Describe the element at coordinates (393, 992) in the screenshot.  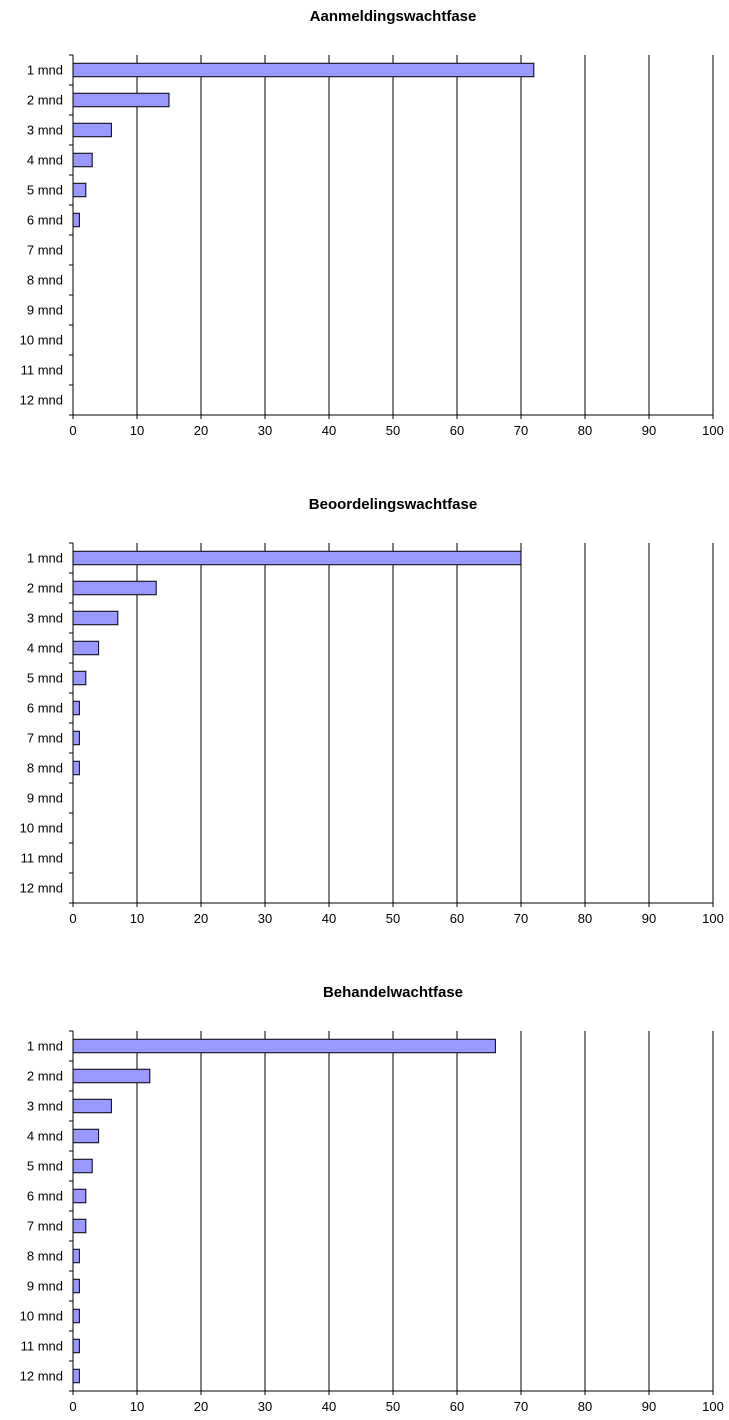
I see `chart-title: Behandelwachtfase` at that location.